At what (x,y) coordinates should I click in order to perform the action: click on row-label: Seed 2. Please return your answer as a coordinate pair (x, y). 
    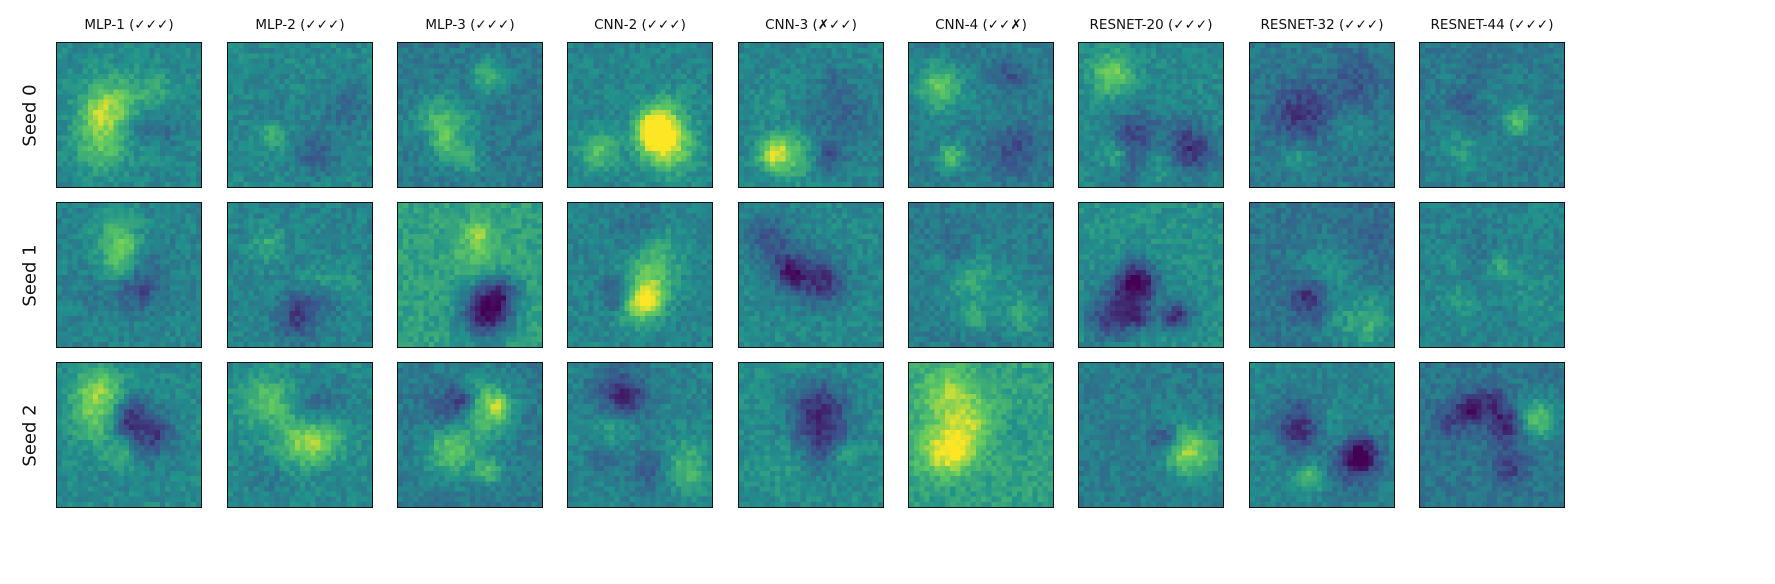
    Looking at the image, I should click on (30, 435).